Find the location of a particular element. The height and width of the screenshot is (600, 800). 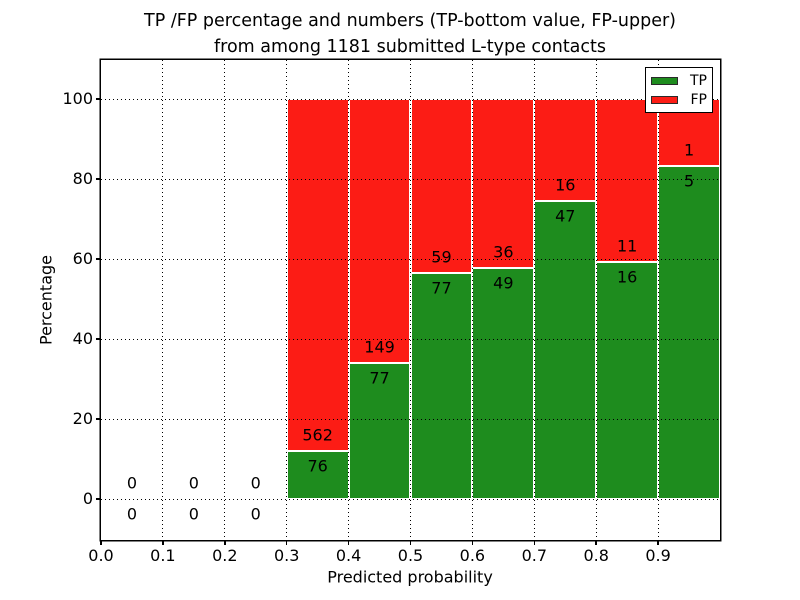

bar-count-tp: 16 is located at coordinates (627, 277).